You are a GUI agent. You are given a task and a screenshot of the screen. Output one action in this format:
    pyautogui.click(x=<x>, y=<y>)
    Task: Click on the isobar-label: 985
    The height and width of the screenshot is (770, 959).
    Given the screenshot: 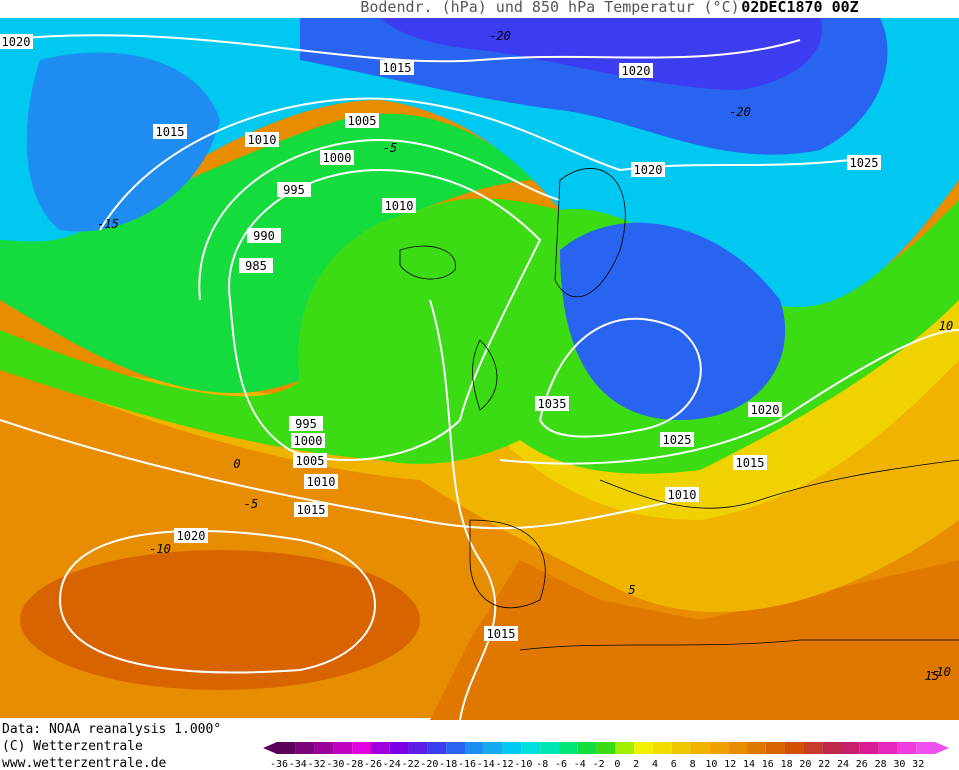 What is the action you would take?
    pyautogui.click(x=256, y=266)
    